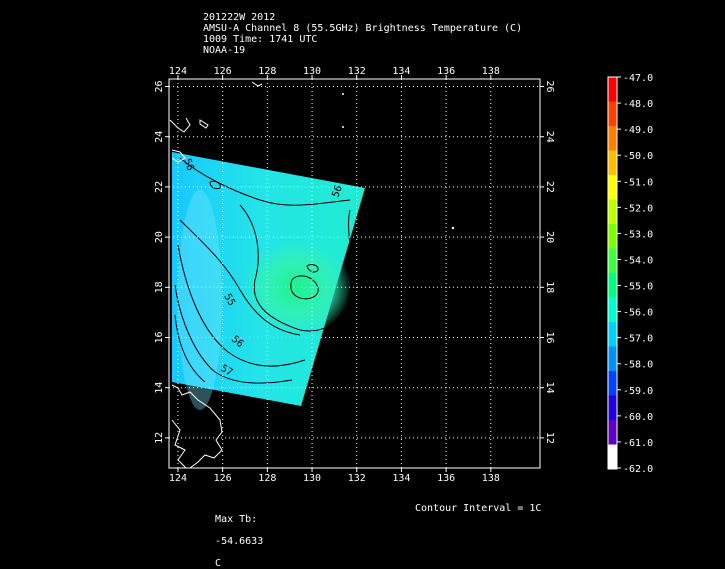 The height and width of the screenshot is (569, 725). I want to click on lat-tick-label-right: 22, so click(549, 187).